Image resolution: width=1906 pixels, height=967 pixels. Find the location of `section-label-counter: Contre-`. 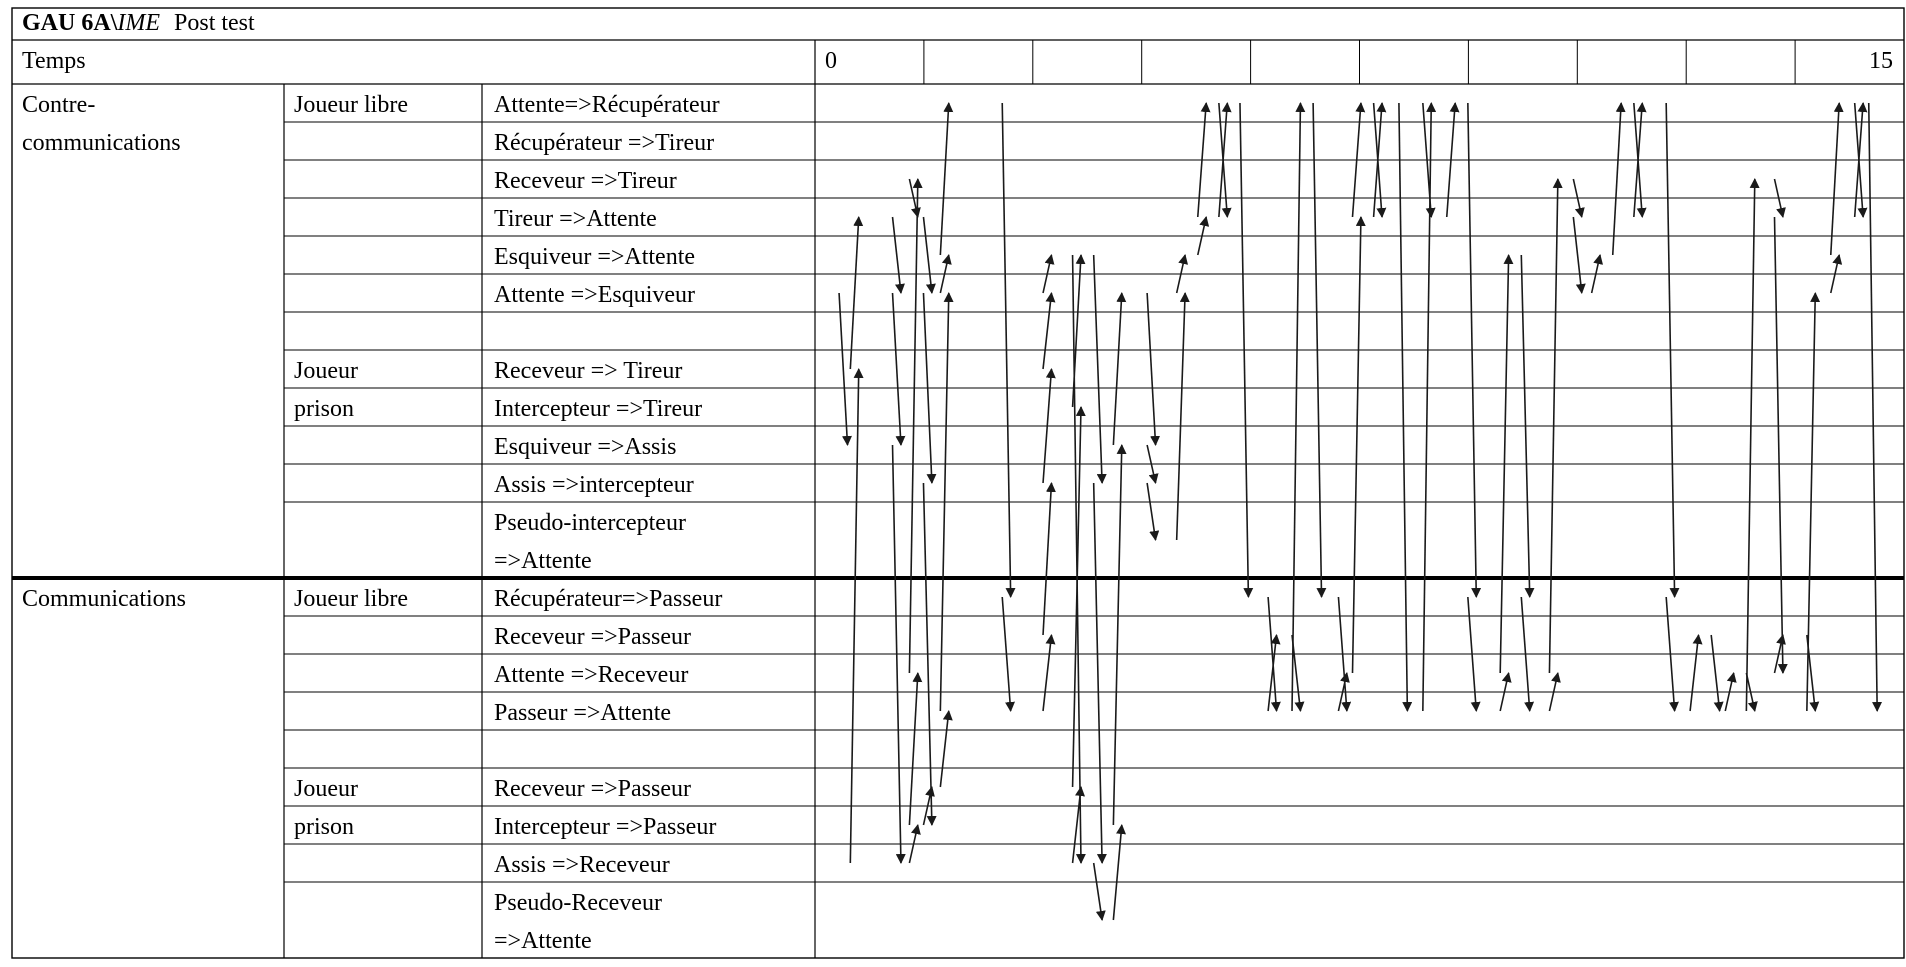

section-label-counter: Contre- is located at coordinates (58, 105).